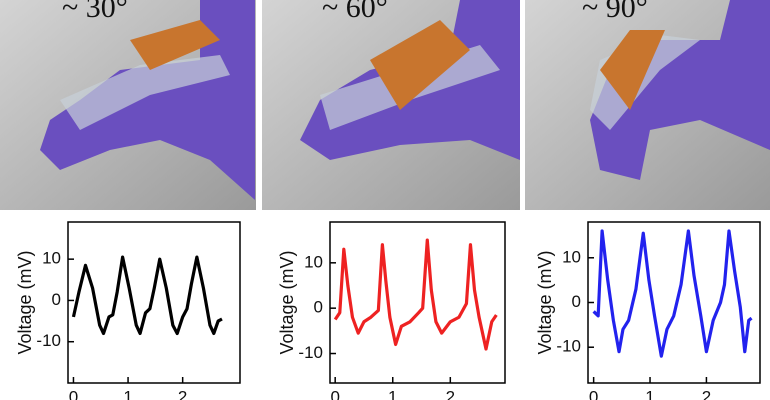  Describe the element at coordinates (95, 12) in the screenshot. I see `photo-label: ~ 30°` at that location.